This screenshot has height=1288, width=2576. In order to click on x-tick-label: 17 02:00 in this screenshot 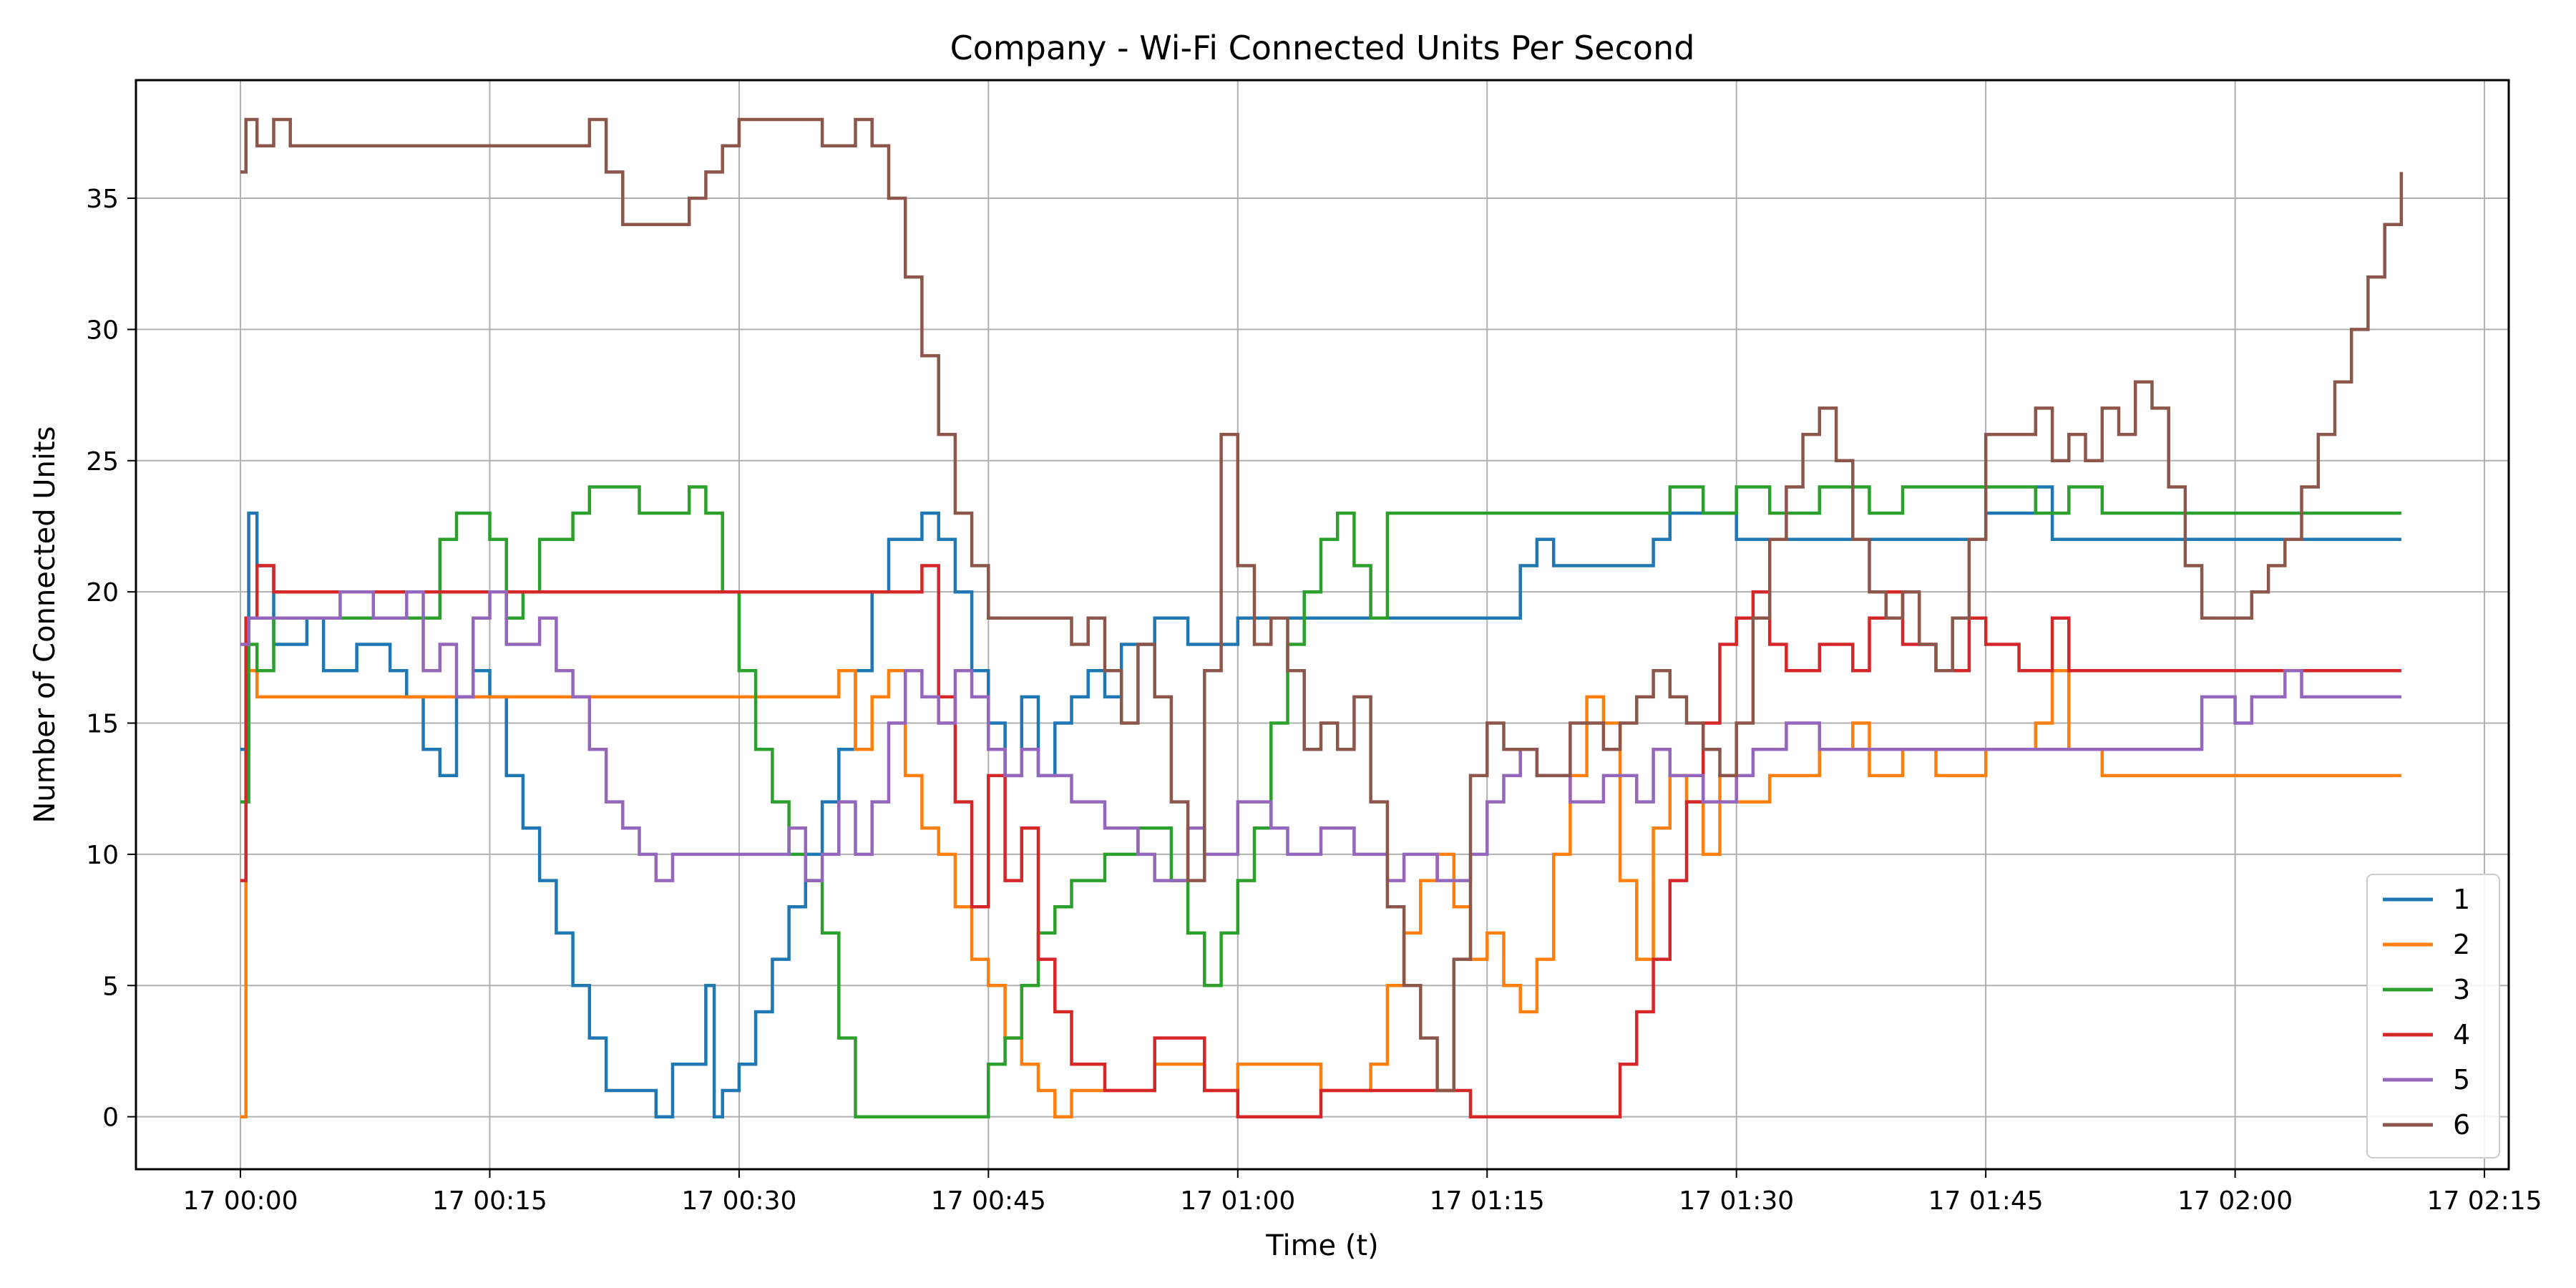, I will do `click(2235, 1201)`.